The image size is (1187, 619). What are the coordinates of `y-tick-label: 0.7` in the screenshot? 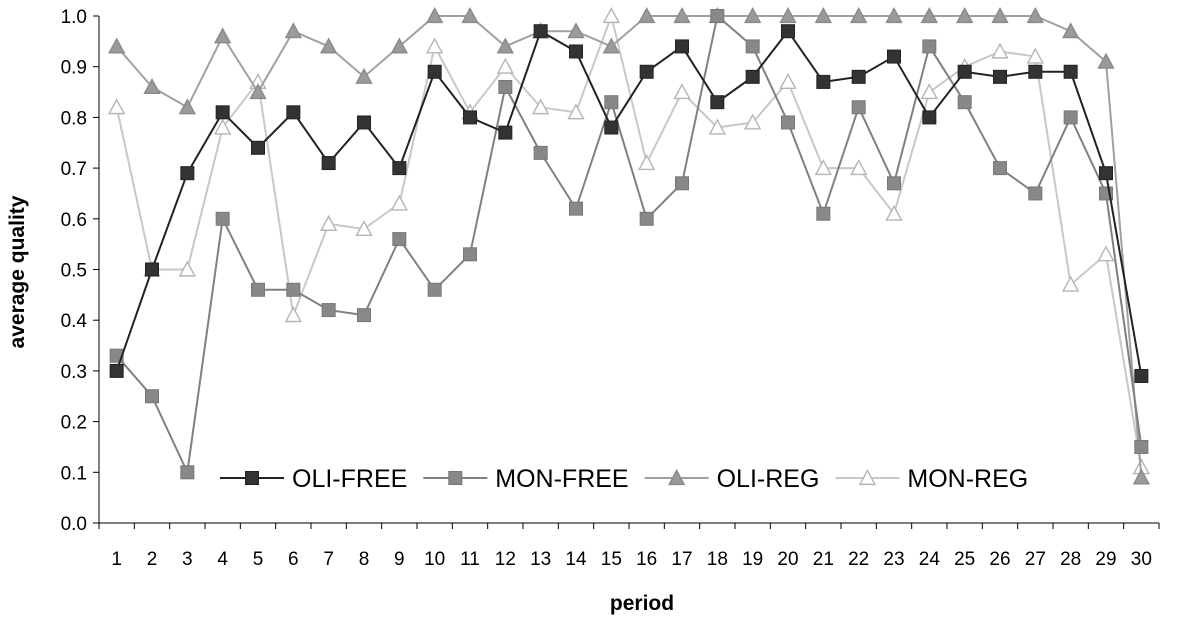 It's located at (74, 169).